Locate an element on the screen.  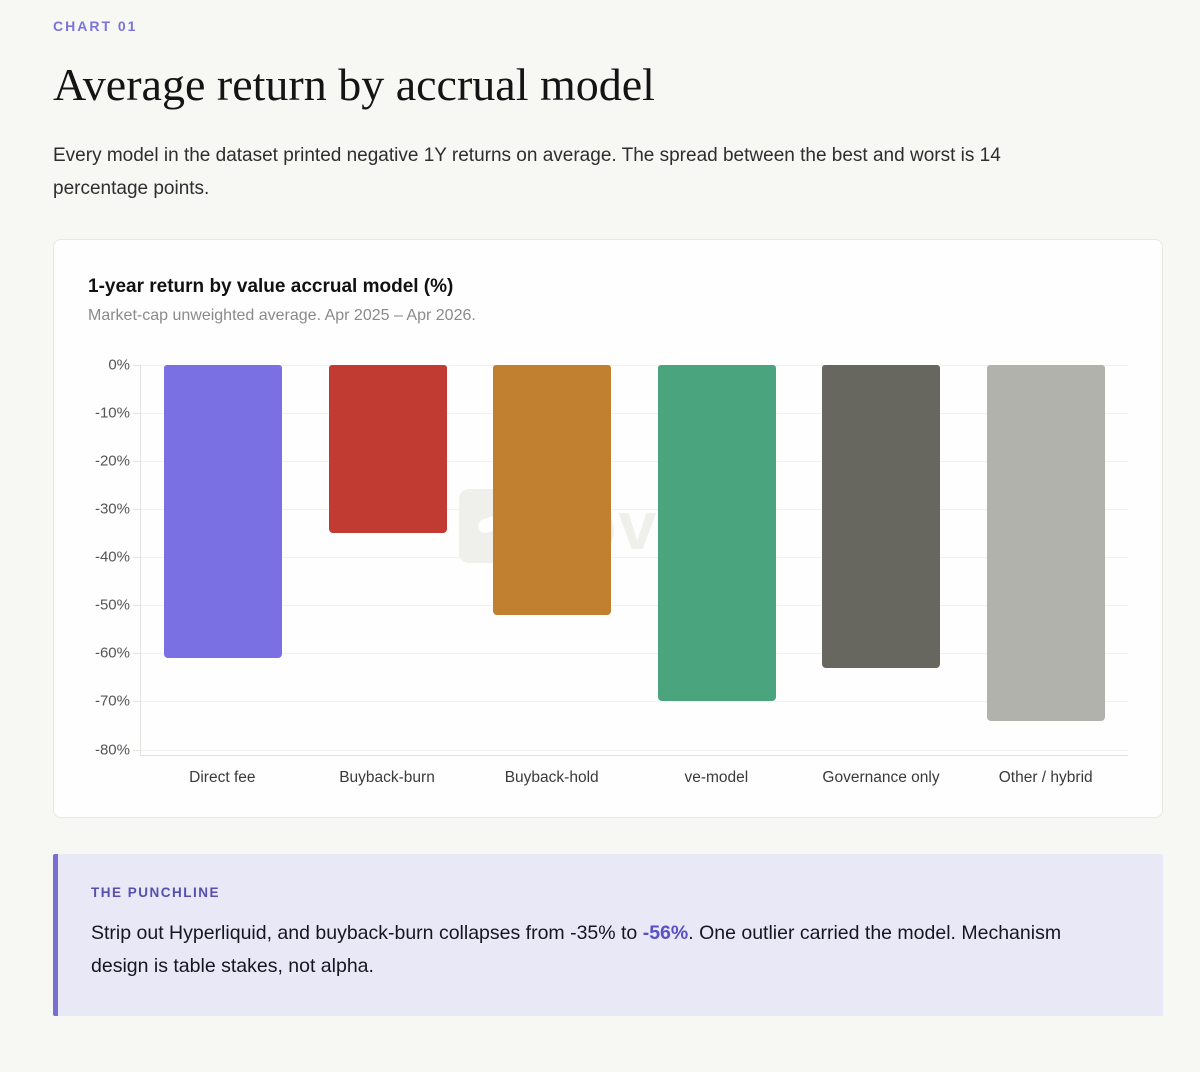
x-axis-label: Other / hybrid is located at coordinates (1045, 777).